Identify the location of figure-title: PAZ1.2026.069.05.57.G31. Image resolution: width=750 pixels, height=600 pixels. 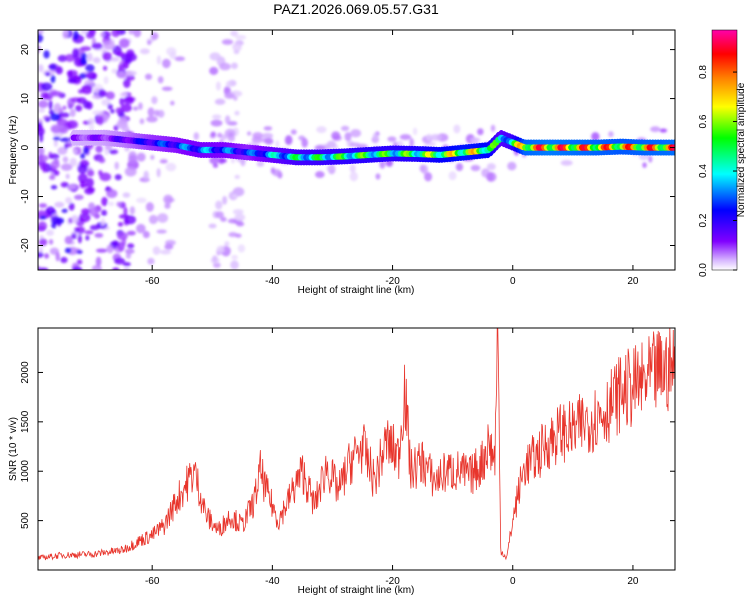
(356, 9).